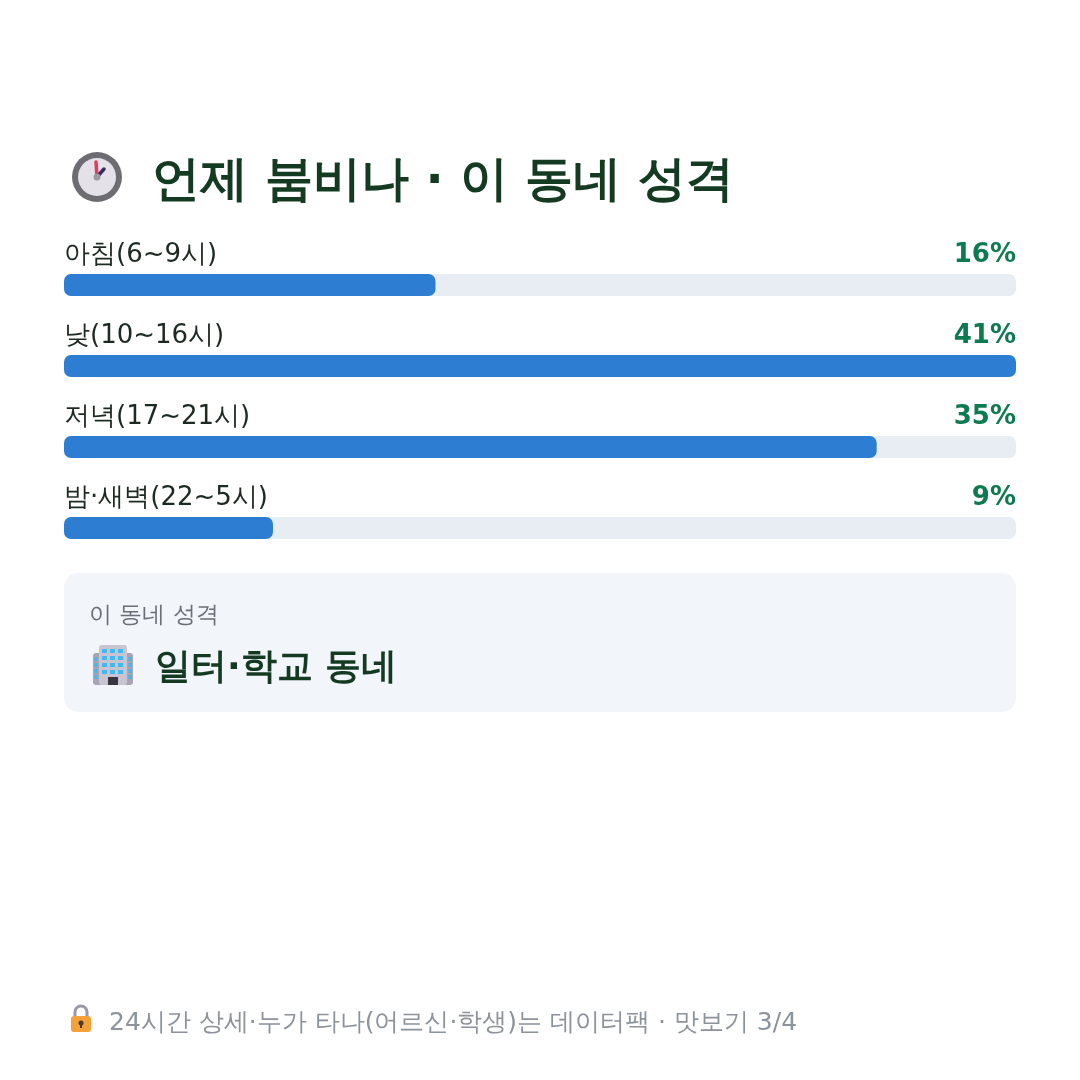 This screenshot has height=1080, width=1080. Describe the element at coordinates (154, 614) in the screenshot. I see `card-title: 이 동네 성격` at that location.